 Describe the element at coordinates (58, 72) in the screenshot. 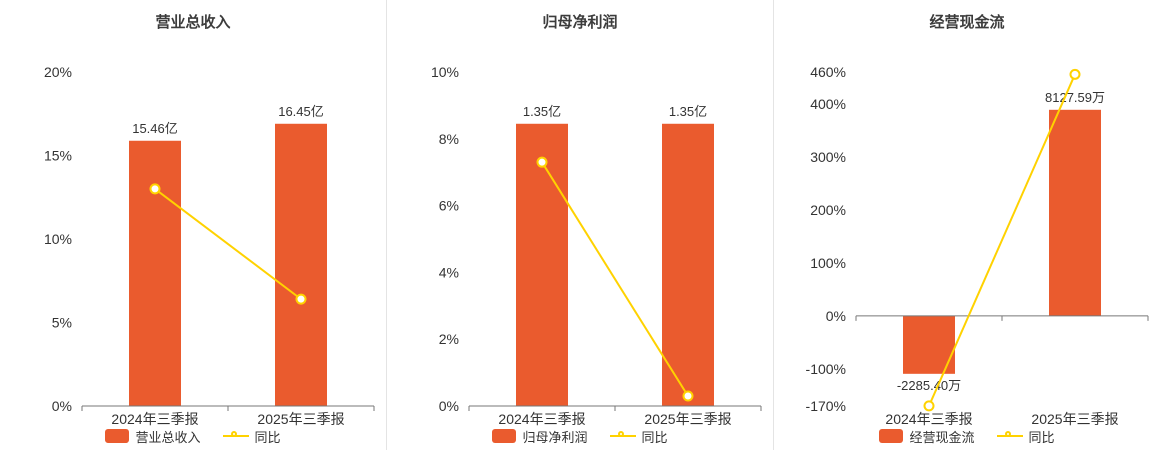

I see `y-axis-tick-label: 20%` at that location.